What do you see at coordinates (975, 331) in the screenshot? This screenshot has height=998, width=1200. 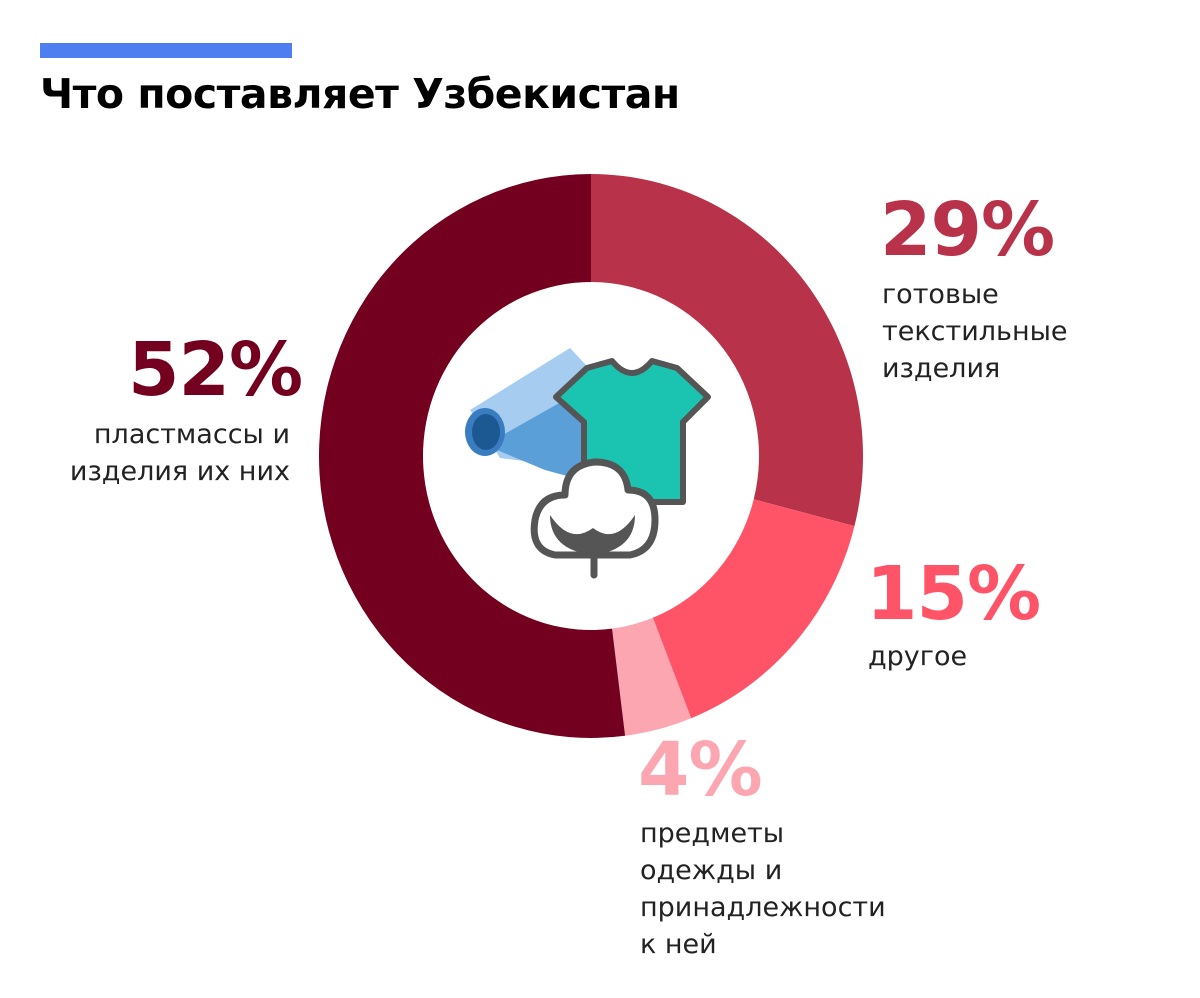 I see `slice-name-textiles: готовые текстильные изделия` at bounding box center [975, 331].